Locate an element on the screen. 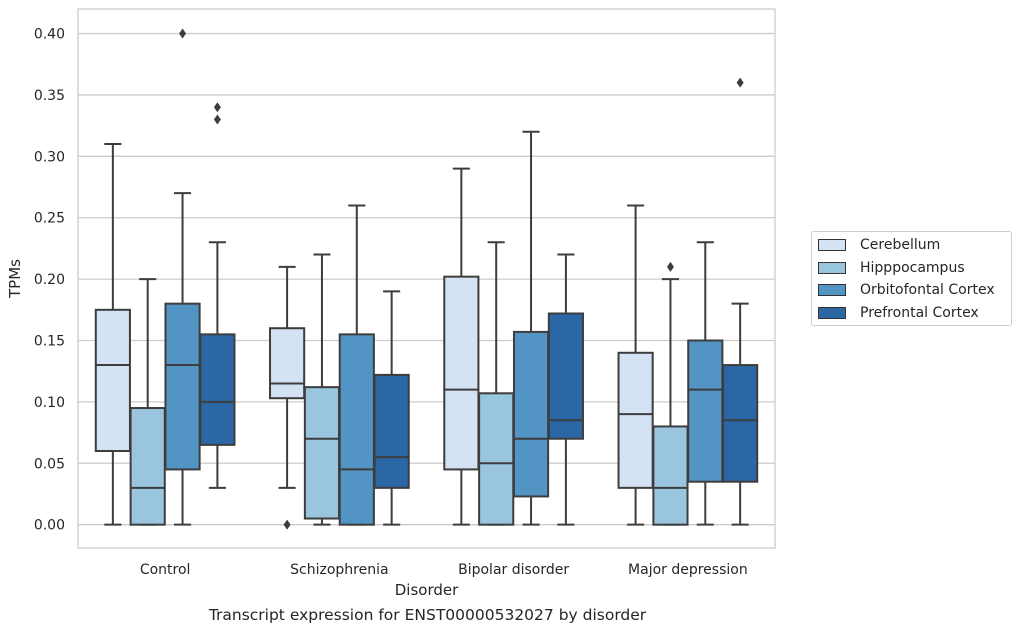  legend-label: Cerebellum is located at coordinates (900, 245).